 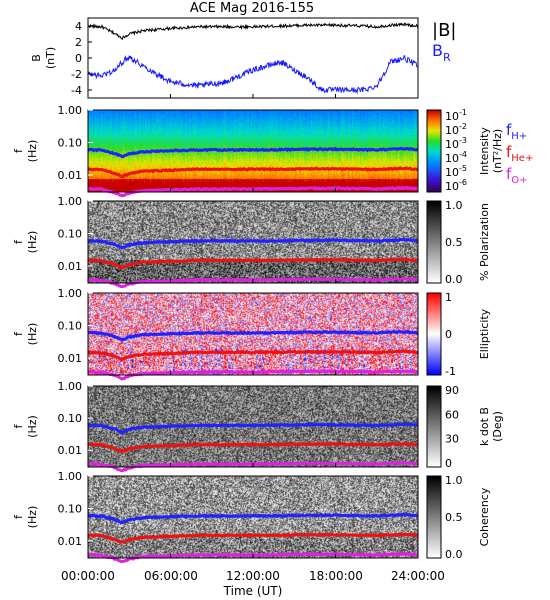 What do you see at coordinates (78, 58) in the screenshot?
I see `y-tick-label: 0` at bounding box center [78, 58].